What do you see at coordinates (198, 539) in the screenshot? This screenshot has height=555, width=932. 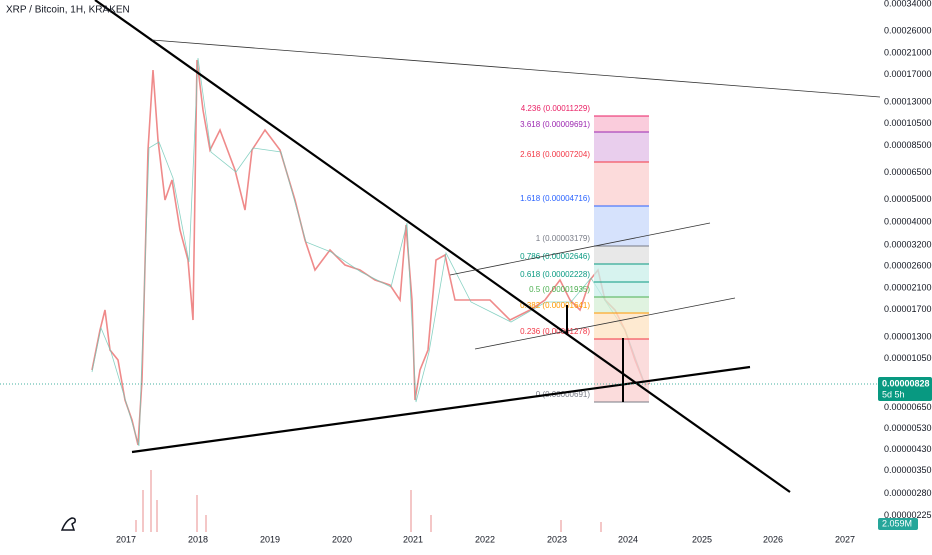 I see `time-label: 2018` at bounding box center [198, 539].